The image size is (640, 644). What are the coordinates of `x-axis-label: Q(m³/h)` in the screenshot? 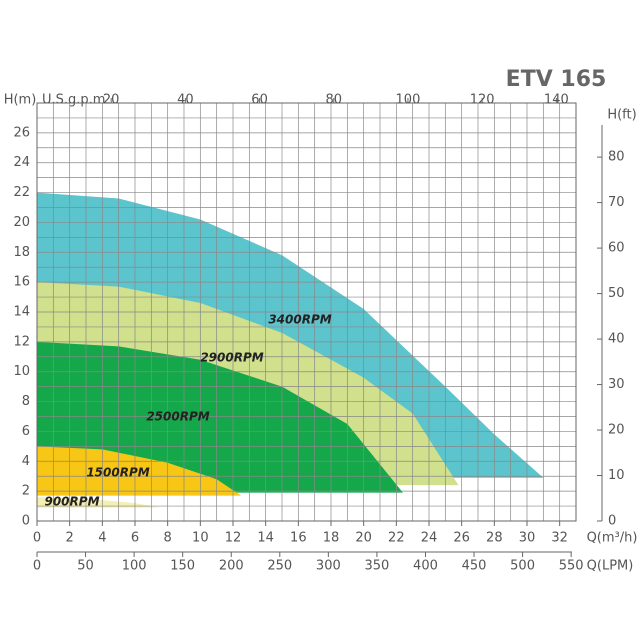 It's located at (612, 538).